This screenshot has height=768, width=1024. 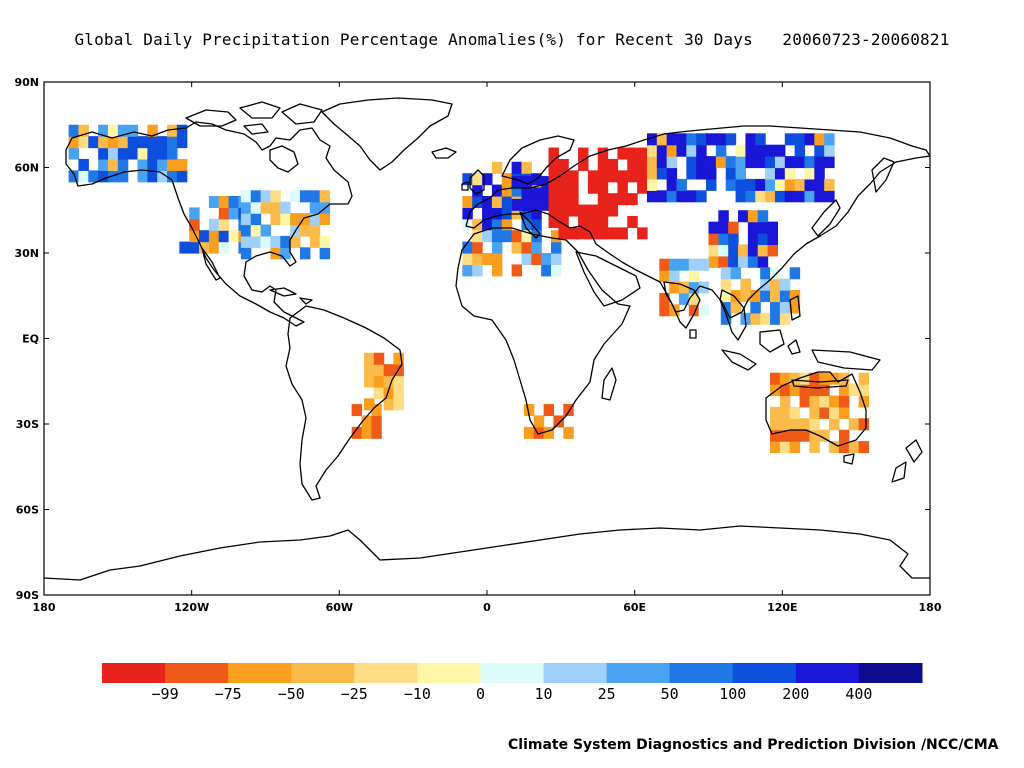 I want to click on lon-tick-label: 60E, so click(x=634, y=607).